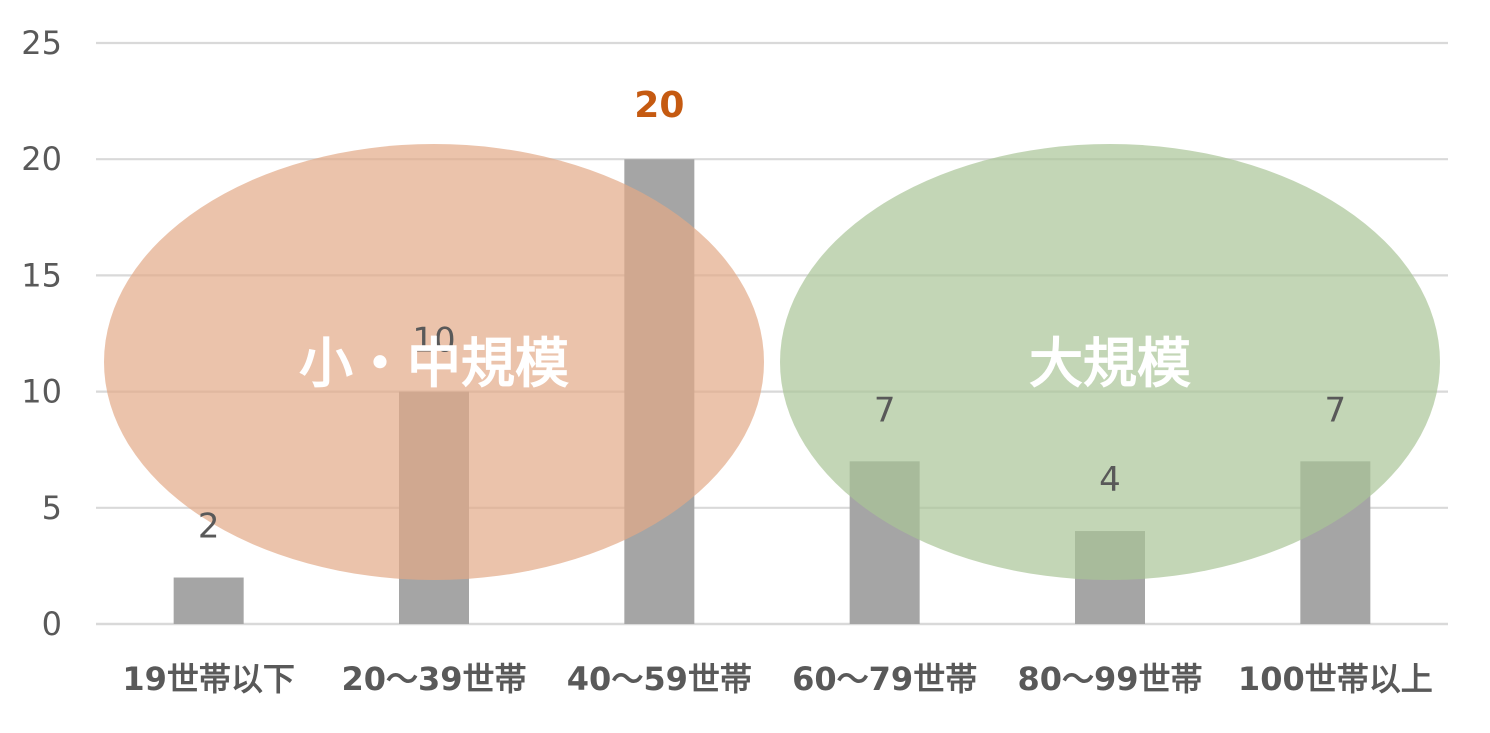  I want to click on group-labels: 小・中規模 大規模, so click(745, 363).